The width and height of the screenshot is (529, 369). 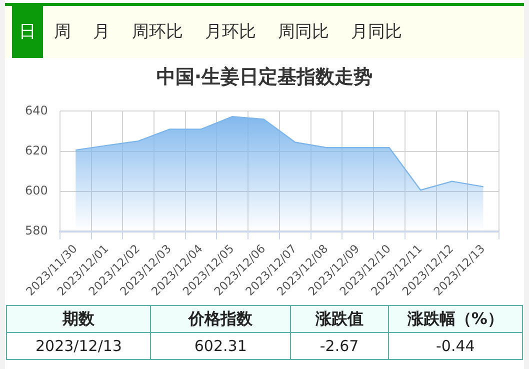 I want to click on text: 周, so click(x=62, y=32).